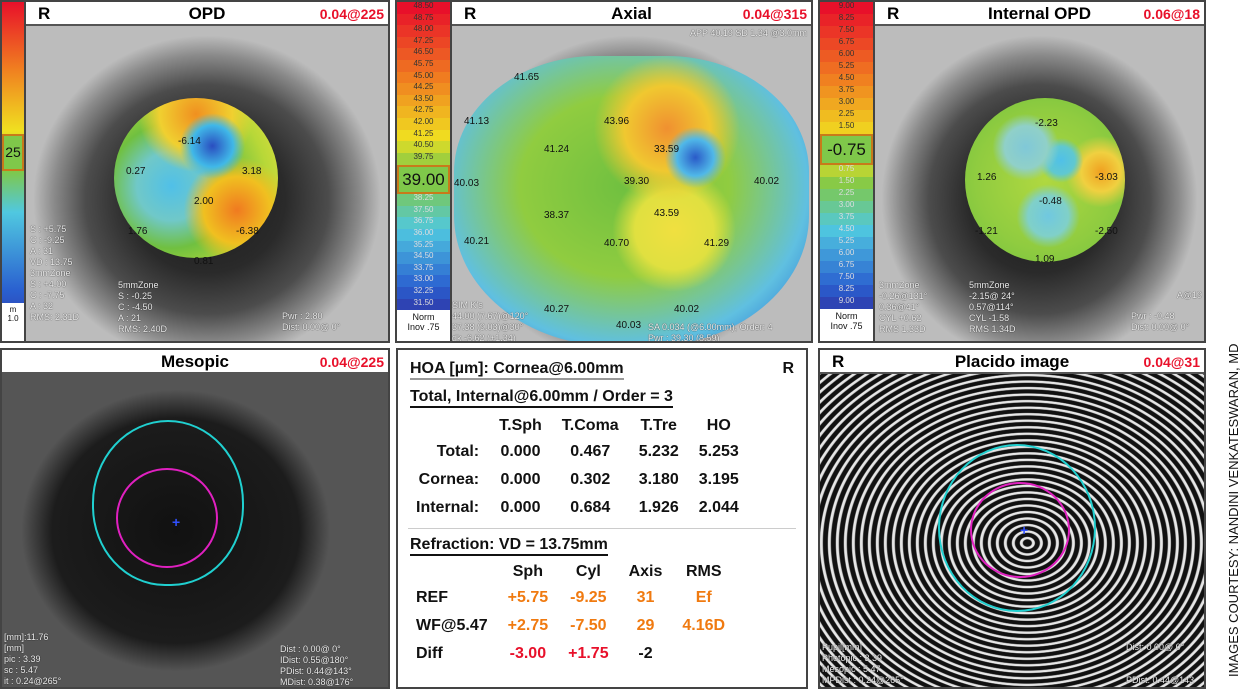 The image size is (1246, 689). Describe the element at coordinates (557, 309) in the screenshot. I see `map-value-label: 40.27` at that location.